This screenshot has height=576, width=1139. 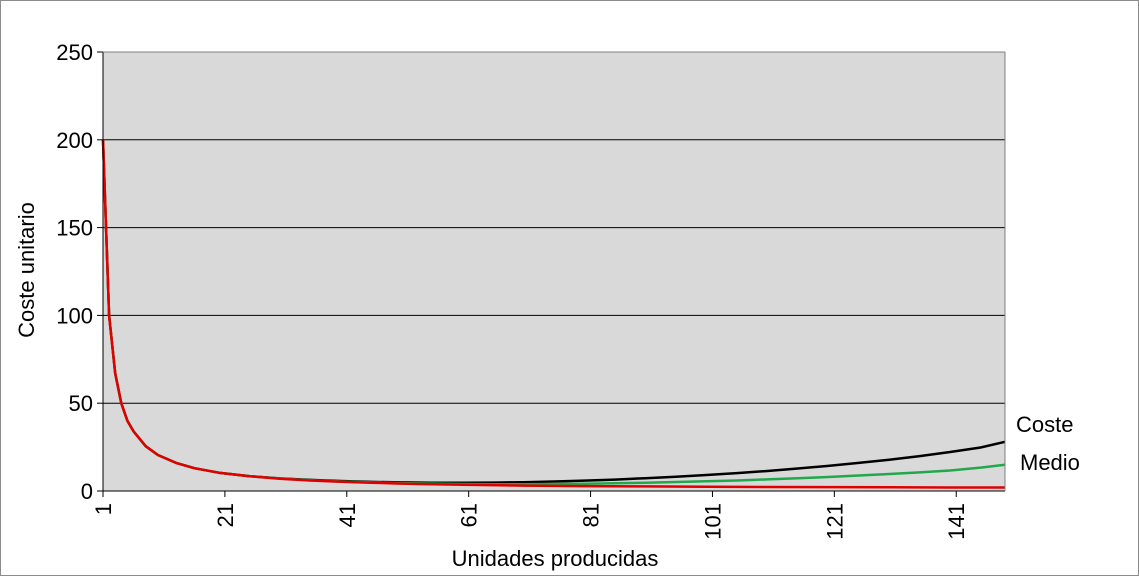 I want to click on annotation-coste: Coste, so click(x=1044, y=424).